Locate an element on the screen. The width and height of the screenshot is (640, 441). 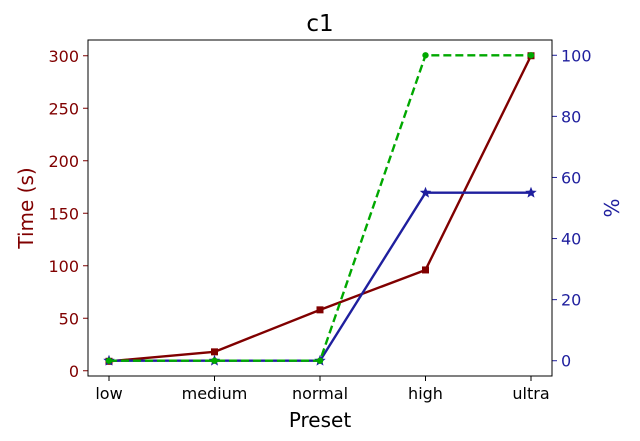
x-tick-label: low is located at coordinates (108, 393).